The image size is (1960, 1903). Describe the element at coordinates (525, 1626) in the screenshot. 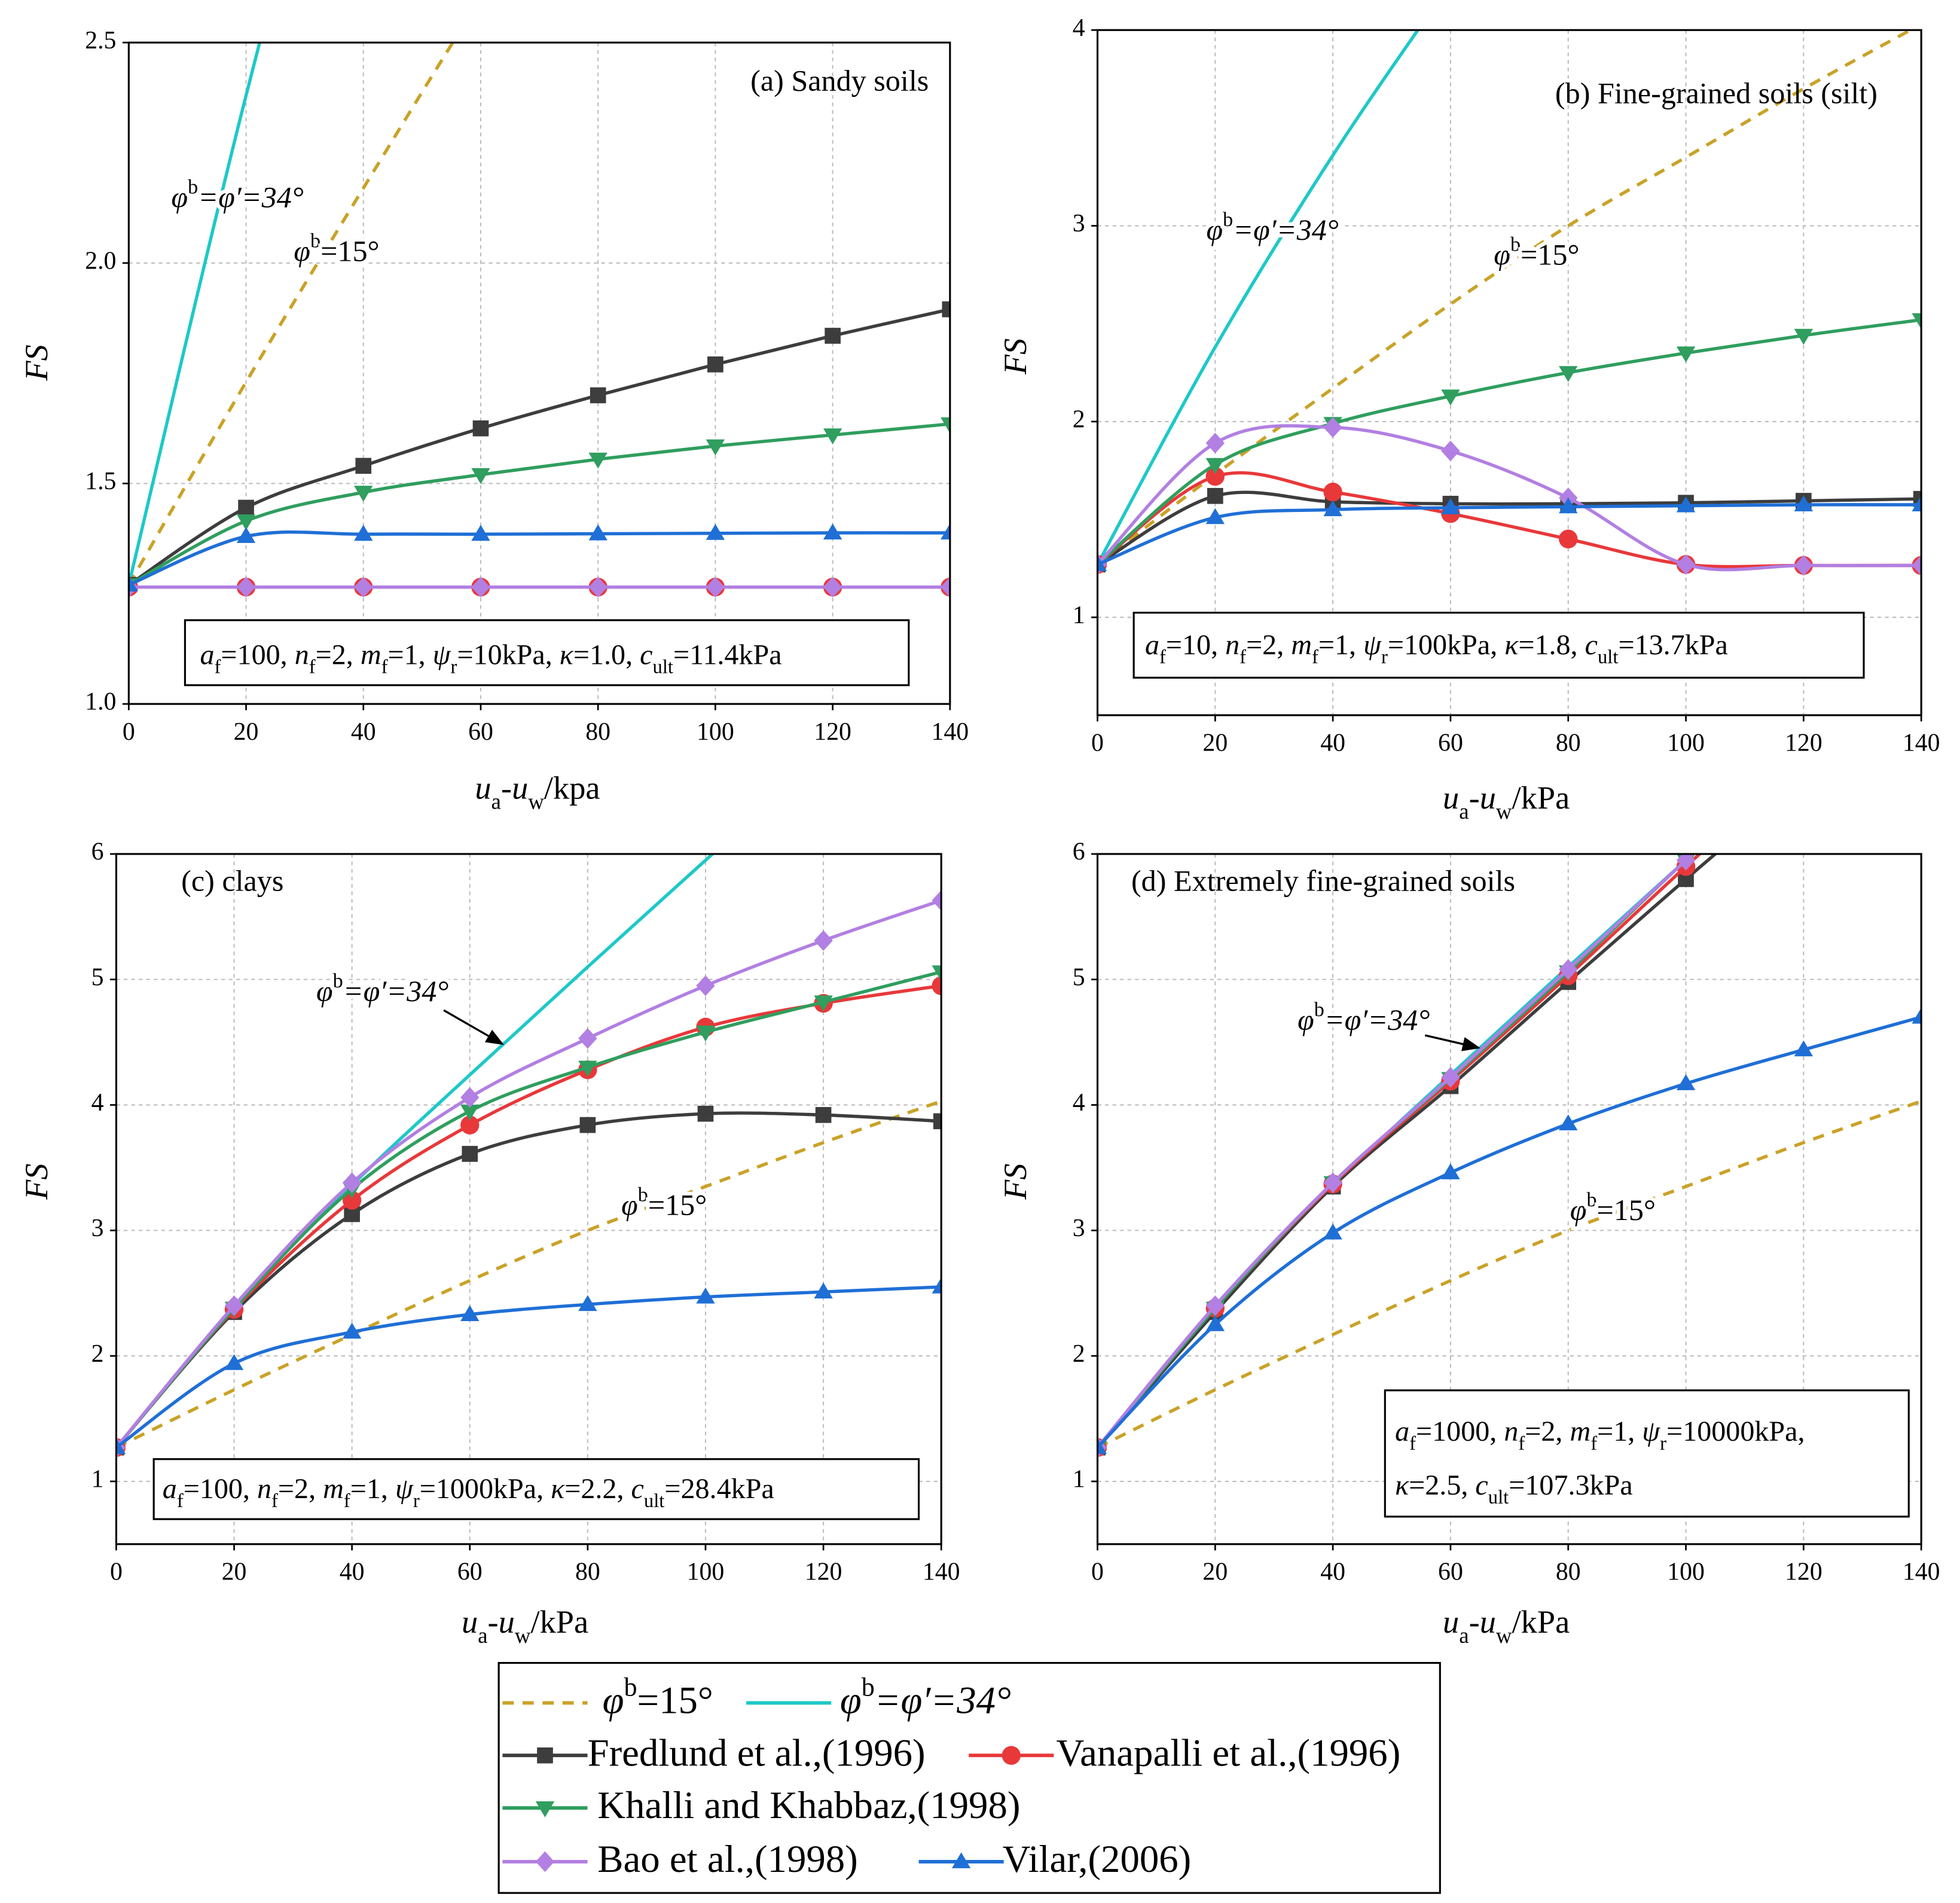

I see `x-axis-label: ua-uw/kPa` at that location.